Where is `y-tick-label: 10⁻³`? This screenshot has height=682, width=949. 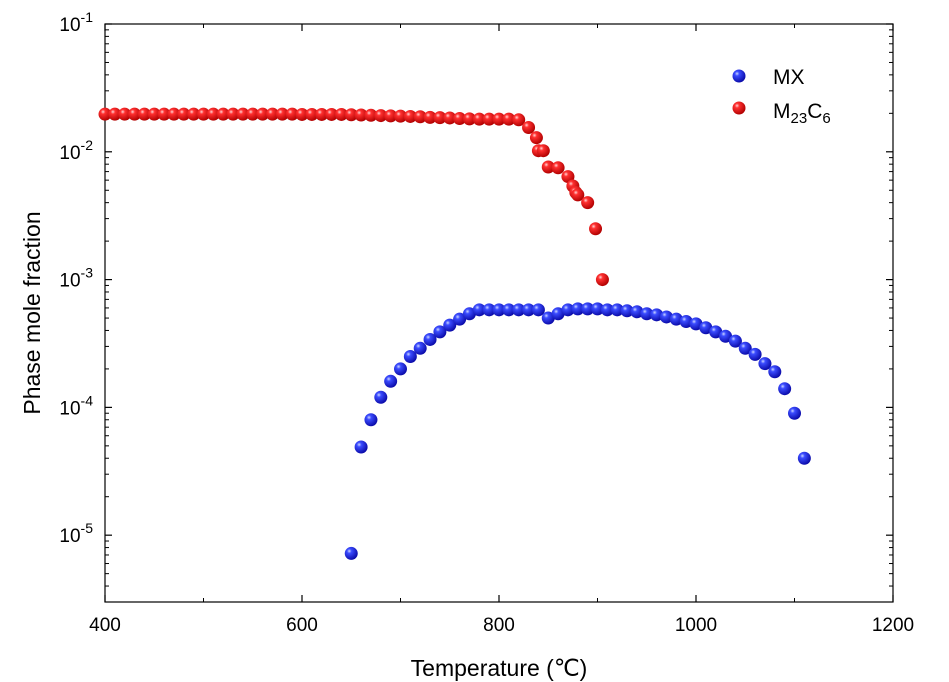
y-tick-label: 10⁻³ is located at coordinates (76, 278).